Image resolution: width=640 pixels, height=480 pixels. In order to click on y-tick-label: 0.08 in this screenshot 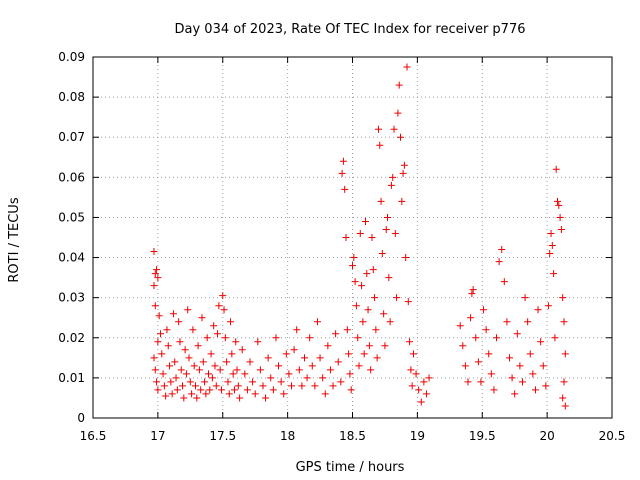, I will do `click(71, 97)`.